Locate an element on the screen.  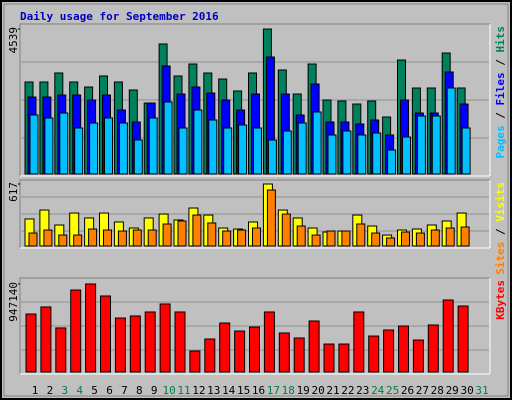
x-tick-label: 6 is located at coordinates (109, 390).